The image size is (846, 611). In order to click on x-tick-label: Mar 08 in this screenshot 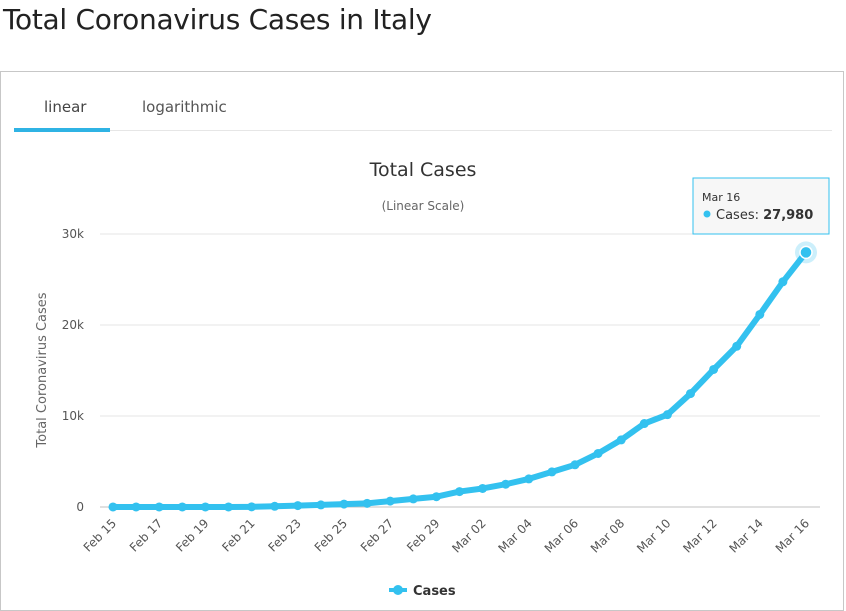, I will do `click(607, 535)`.